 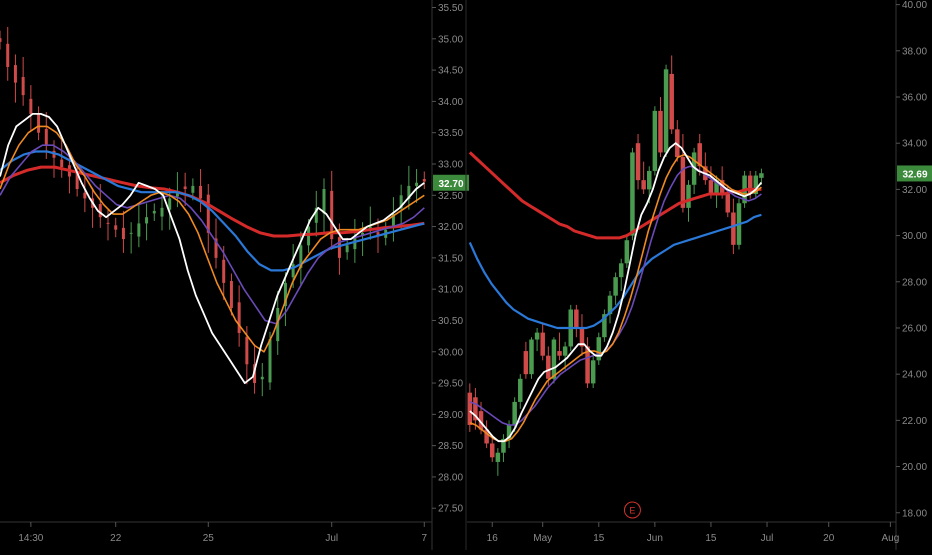 I want to click on last-price-tag, so click(x=914, y=173).